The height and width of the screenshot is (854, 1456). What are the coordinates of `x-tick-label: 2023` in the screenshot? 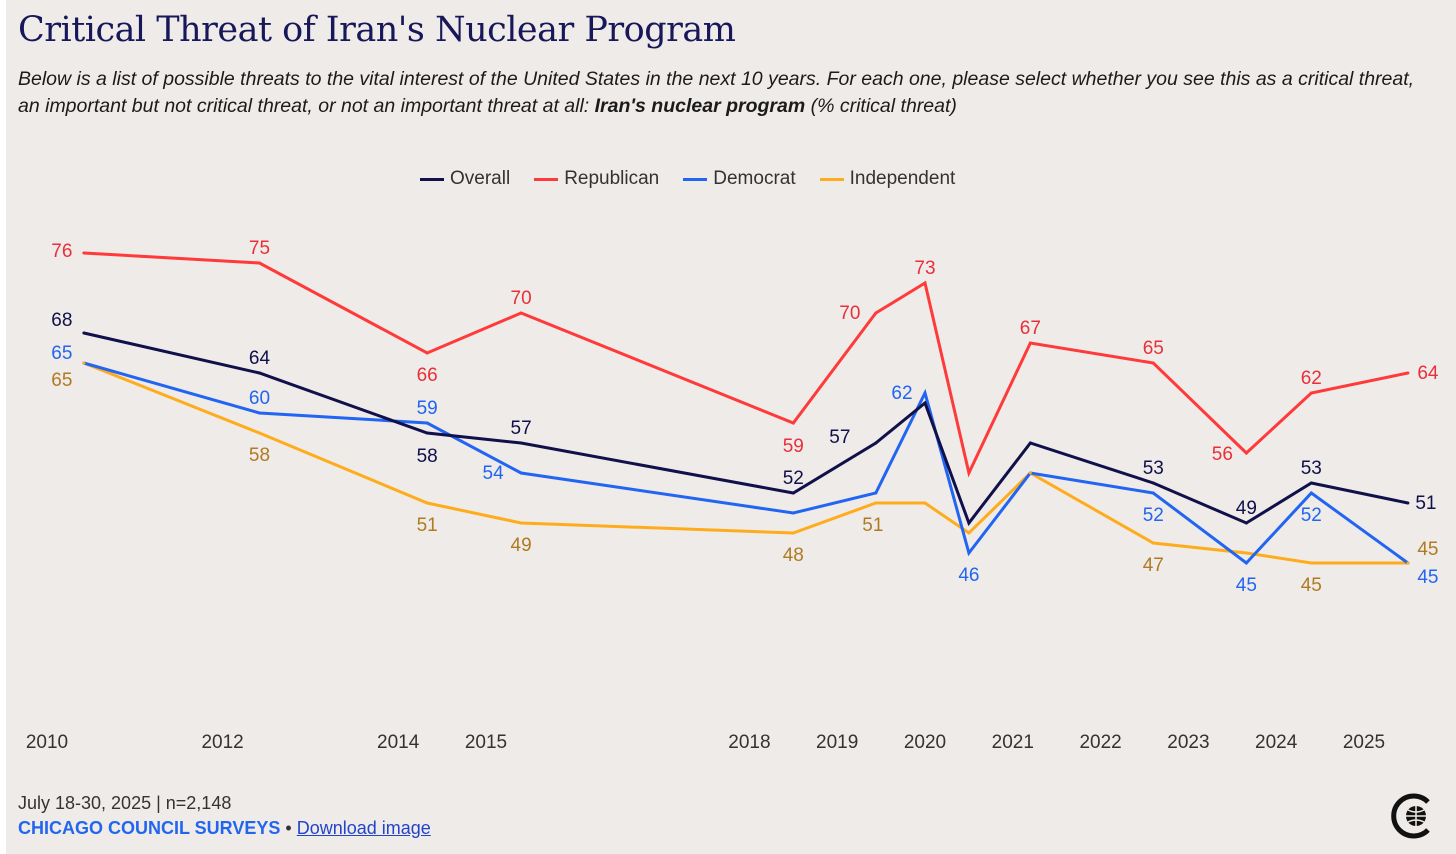 It's located at (1188, 742).